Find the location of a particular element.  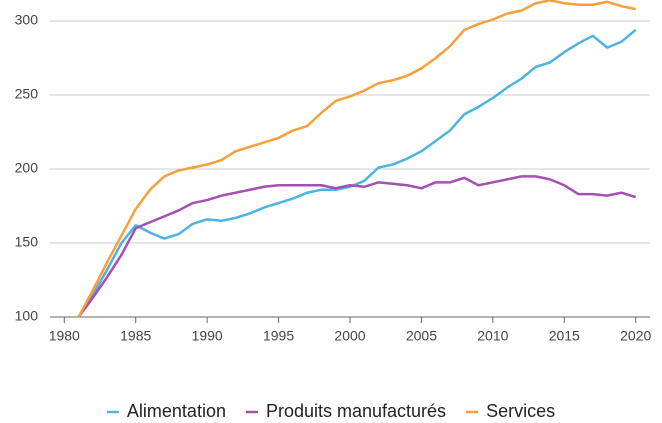

x-tick-label: 1980 is located at coordinates (64, 336).